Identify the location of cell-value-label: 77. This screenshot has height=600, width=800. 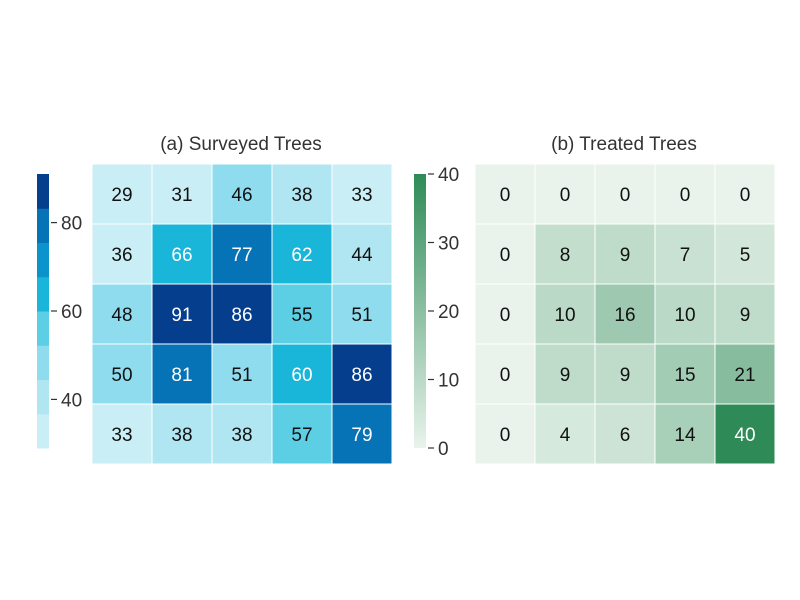
(241, 255).